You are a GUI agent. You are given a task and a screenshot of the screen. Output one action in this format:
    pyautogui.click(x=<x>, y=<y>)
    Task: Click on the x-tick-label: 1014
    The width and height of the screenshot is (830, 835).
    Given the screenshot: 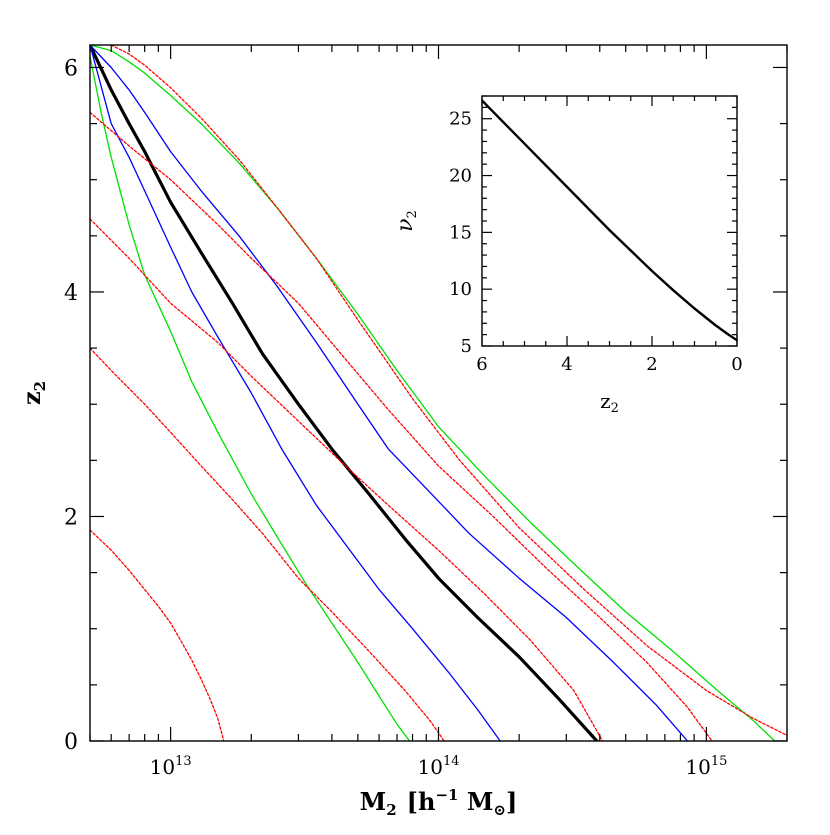 What is the action you would take?
    pyautogui.click(x=439, y=766)
    